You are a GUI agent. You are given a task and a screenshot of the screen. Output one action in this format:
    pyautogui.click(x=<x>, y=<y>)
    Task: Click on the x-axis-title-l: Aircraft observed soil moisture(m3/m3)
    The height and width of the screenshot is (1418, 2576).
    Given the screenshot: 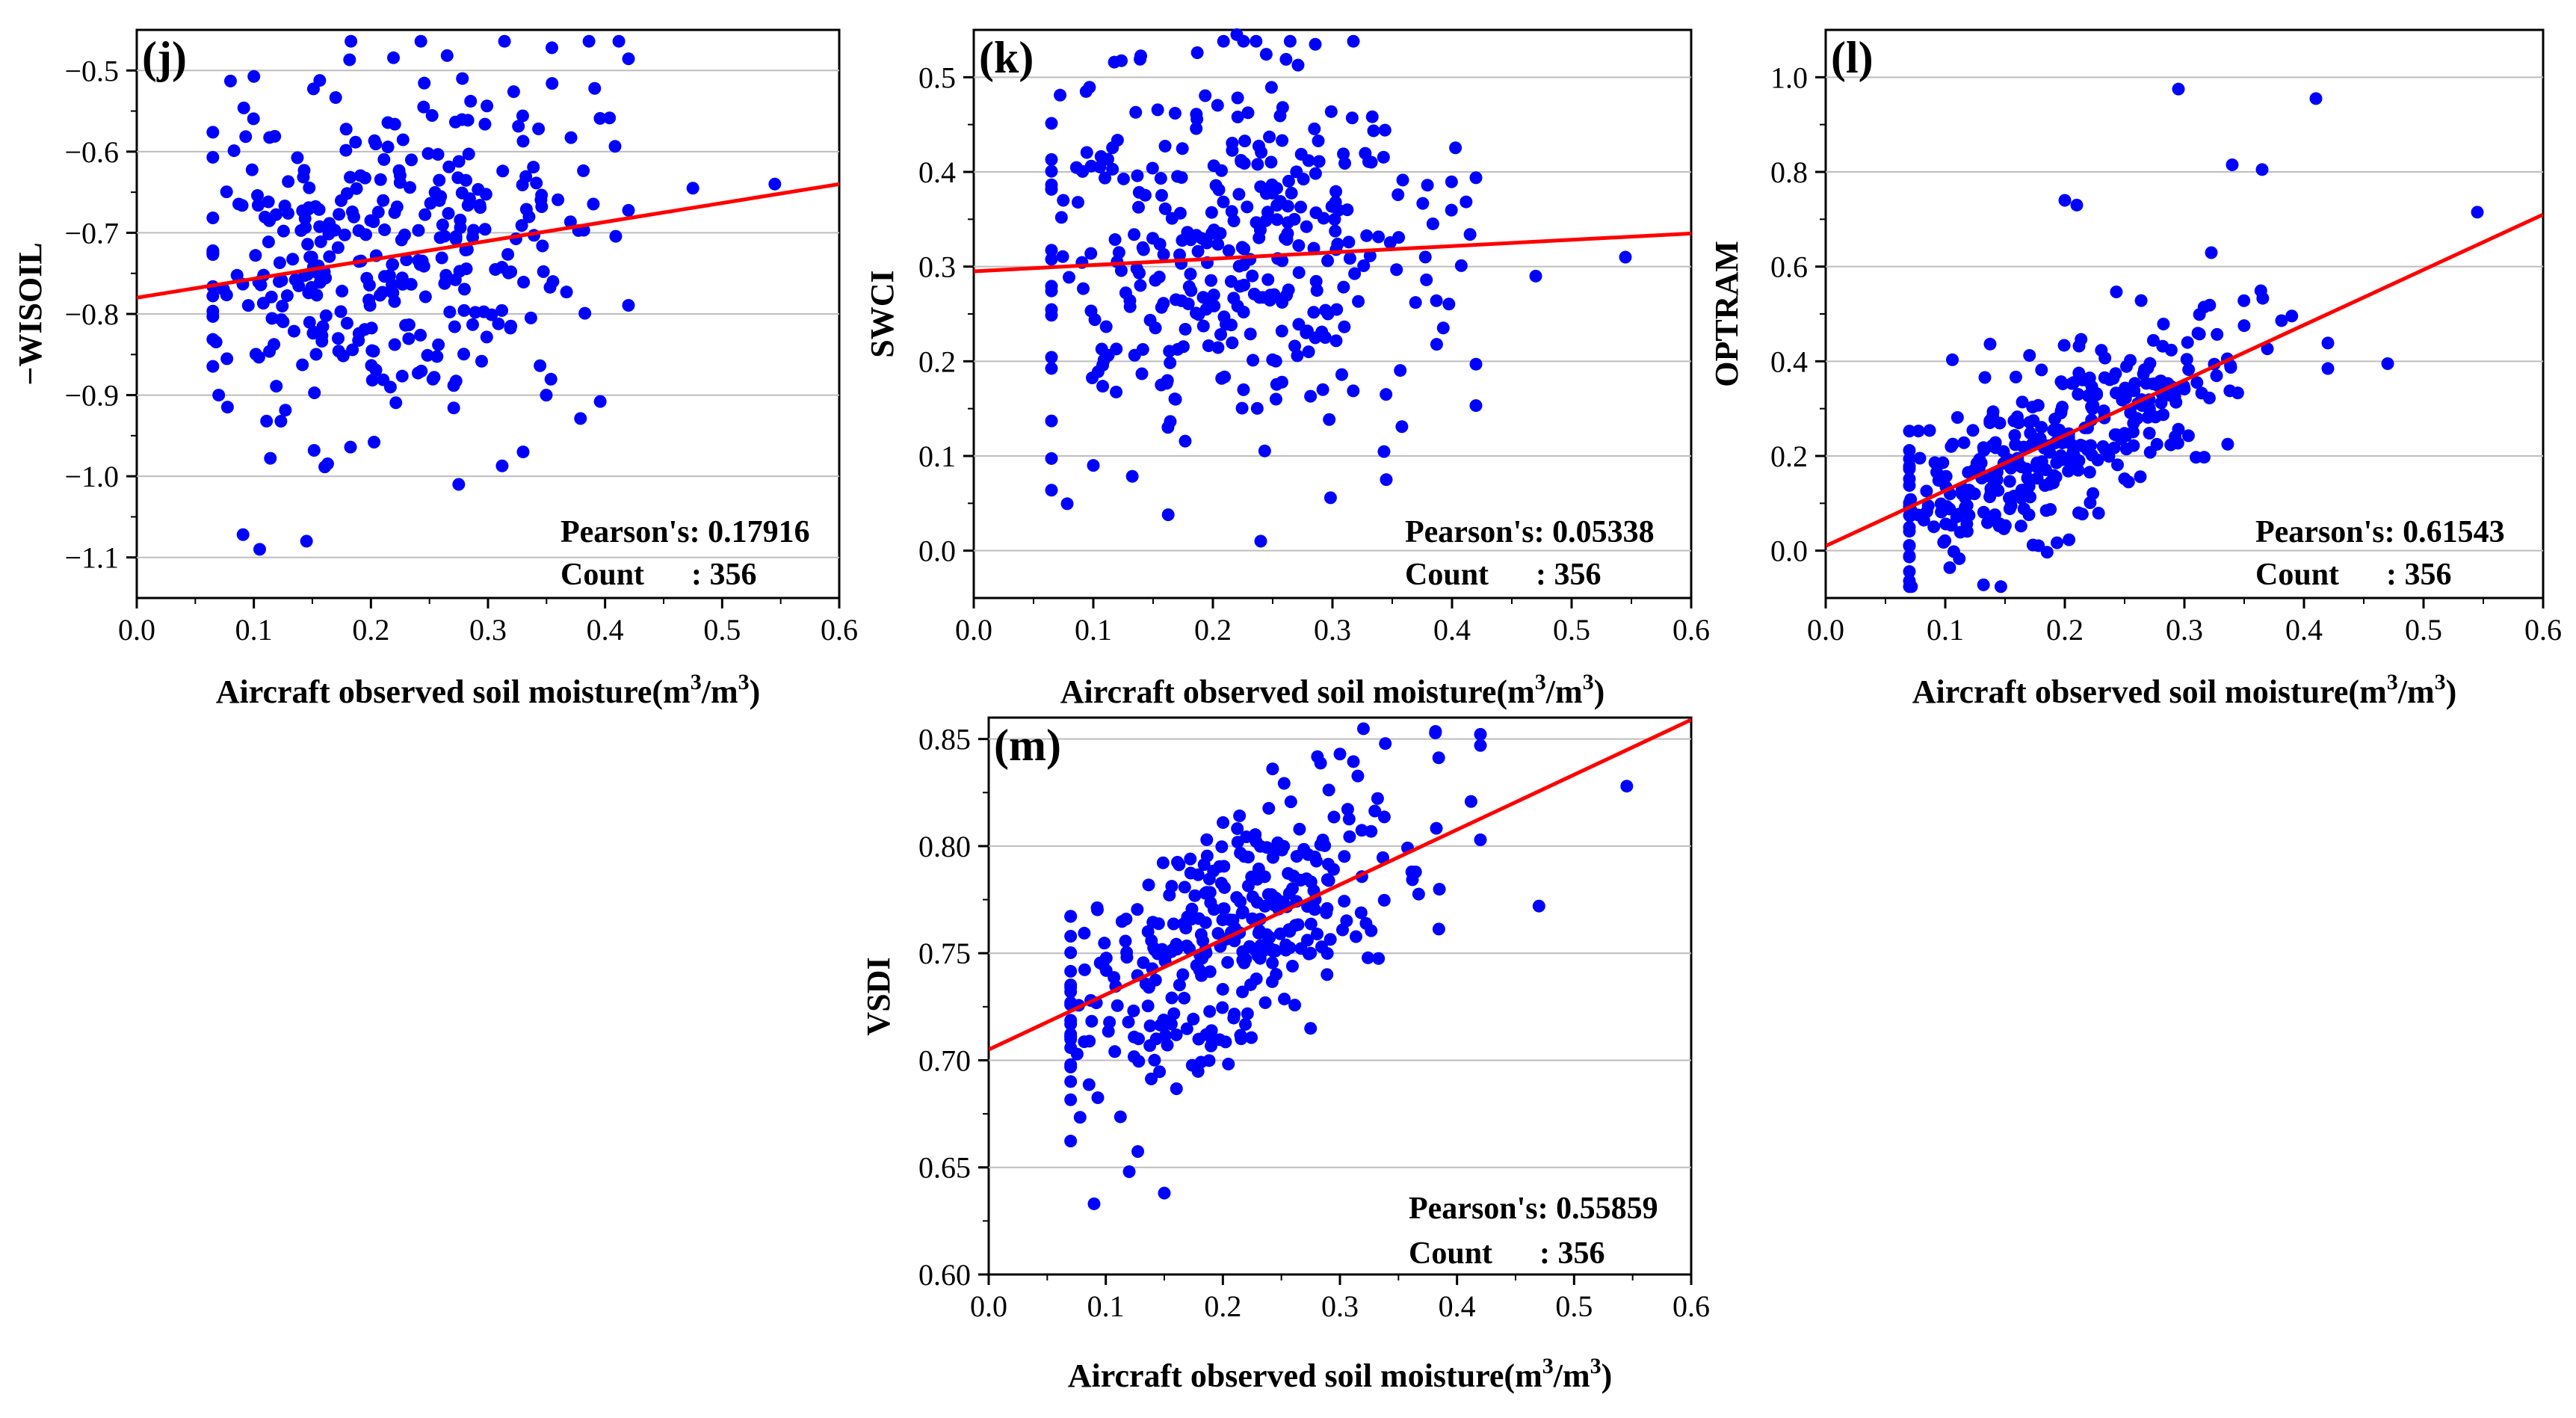 What is the action you would take?
    pyautogui.click(x=2184, y=690)
    